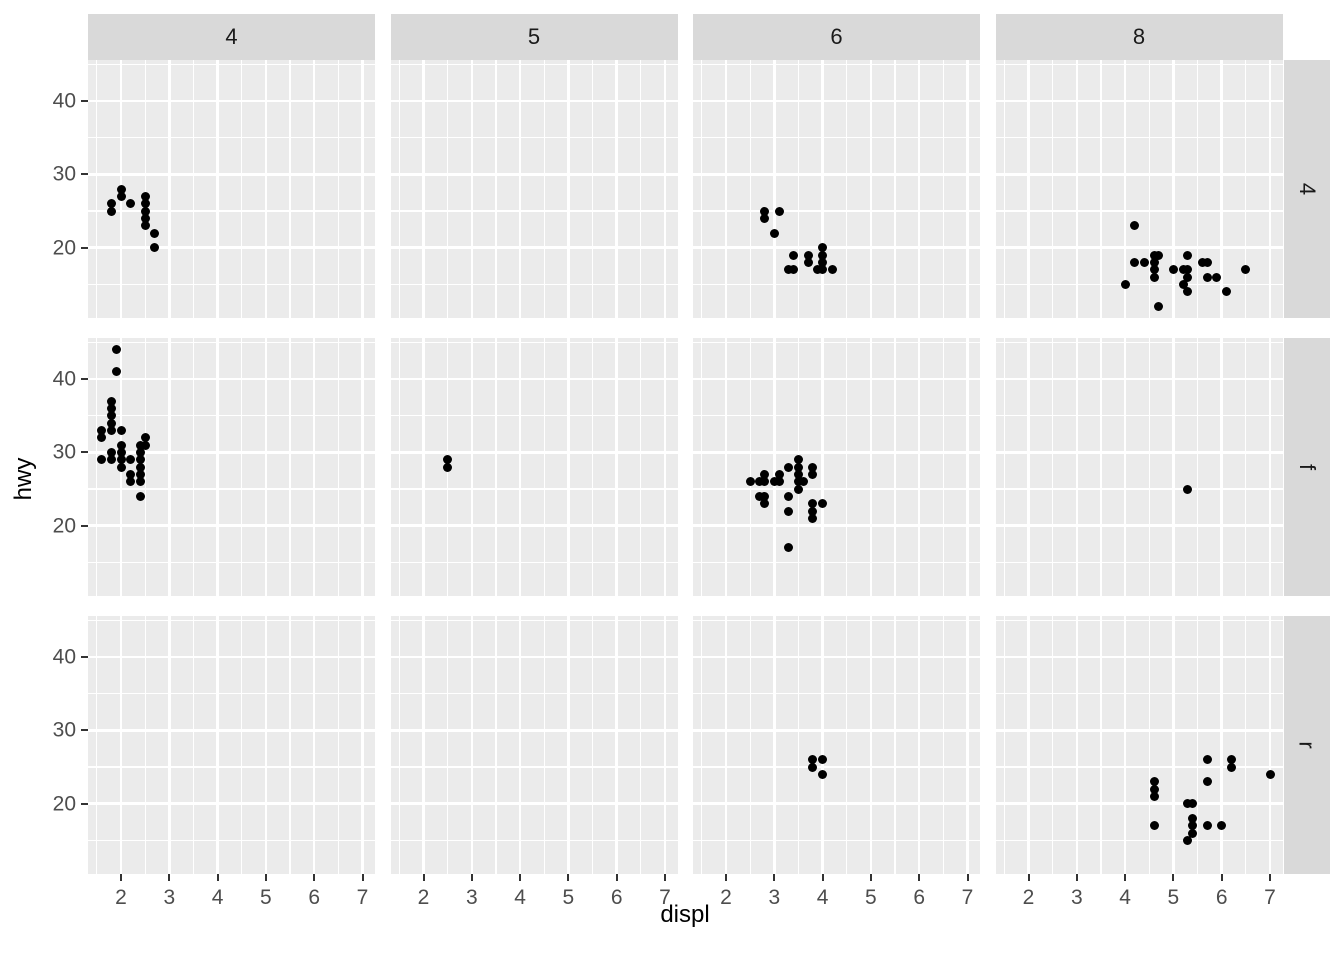 The image size is (1344, 960). Describe the element at coordinates (23, 479) in the screenshot. I see `y-axis-title: hwy` at that location.